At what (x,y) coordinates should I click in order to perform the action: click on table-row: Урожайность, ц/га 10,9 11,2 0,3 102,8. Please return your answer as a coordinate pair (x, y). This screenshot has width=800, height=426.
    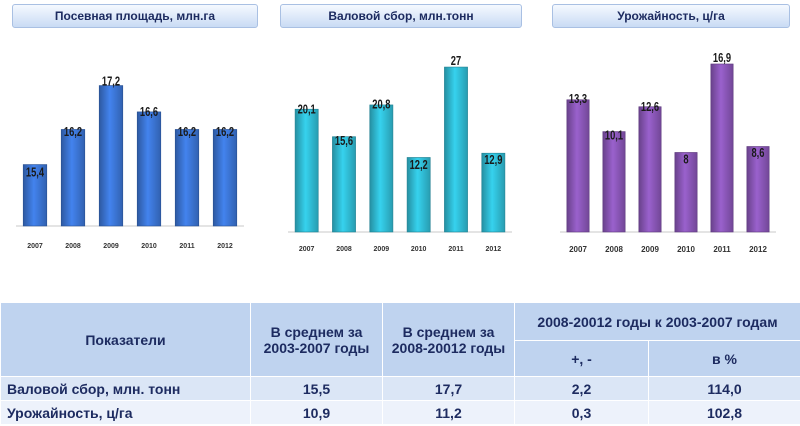
    Looking at the image, I should click on (400, 412).